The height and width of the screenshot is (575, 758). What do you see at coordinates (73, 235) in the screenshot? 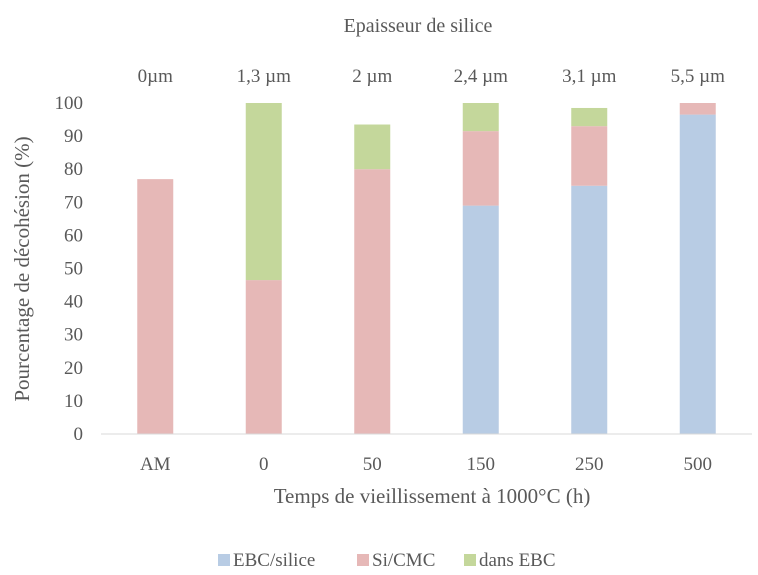
I see `y-tick-label: 60` at bounding box center [73, 235].